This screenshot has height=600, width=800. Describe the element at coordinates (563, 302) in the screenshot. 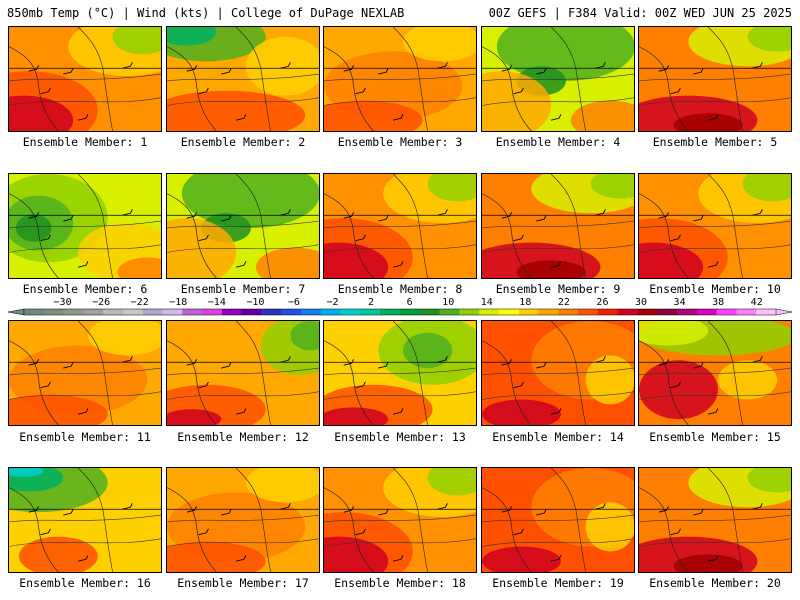

I see `colorbar-tick-label: 22` at that location.